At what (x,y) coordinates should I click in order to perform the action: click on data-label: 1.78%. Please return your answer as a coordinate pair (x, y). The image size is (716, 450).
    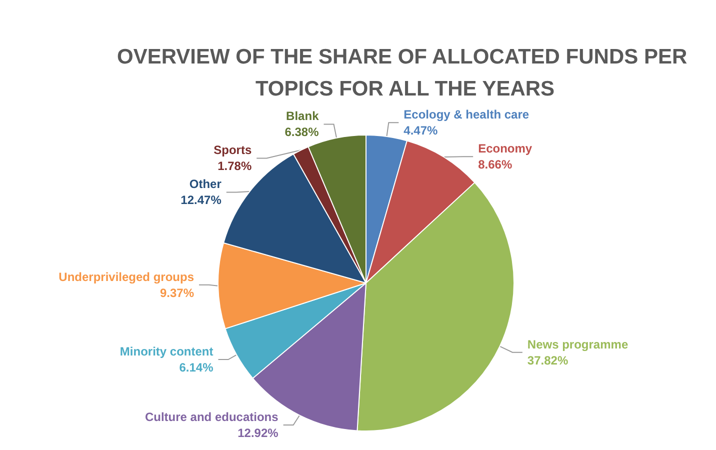
    Looking at the image, I should click on (235, 166).